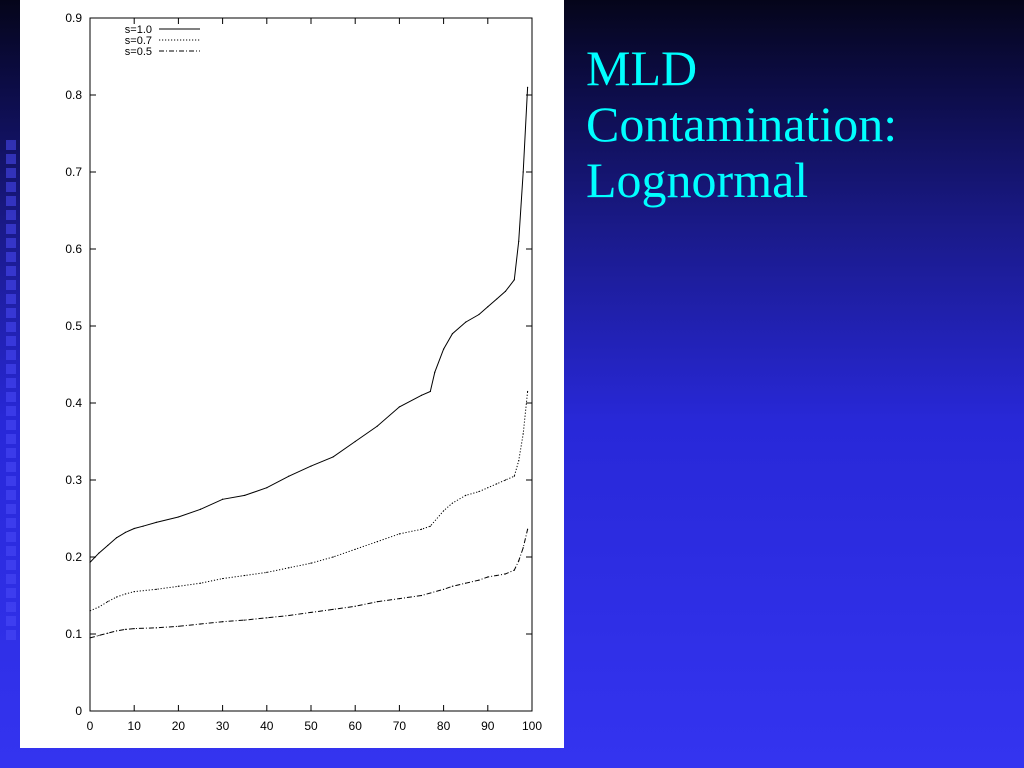 Image resolution: width=1024 pixels, height=768 pixels. I want to click on y-tick-label: 0.9, so click(73, 18).